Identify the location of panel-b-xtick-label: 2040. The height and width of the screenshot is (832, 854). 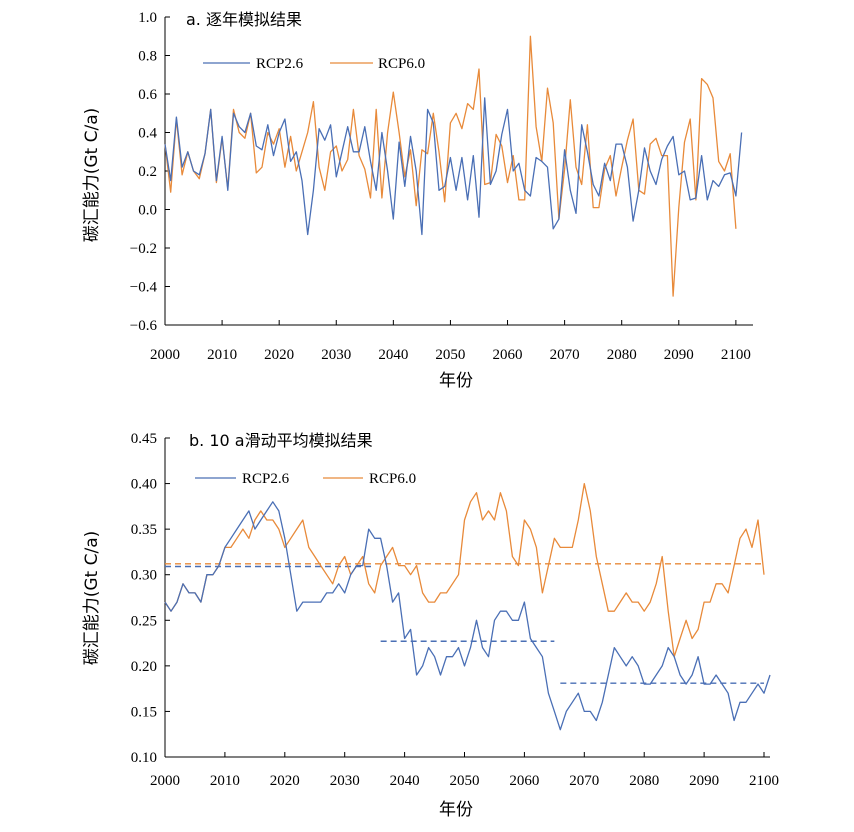
(405, 781).